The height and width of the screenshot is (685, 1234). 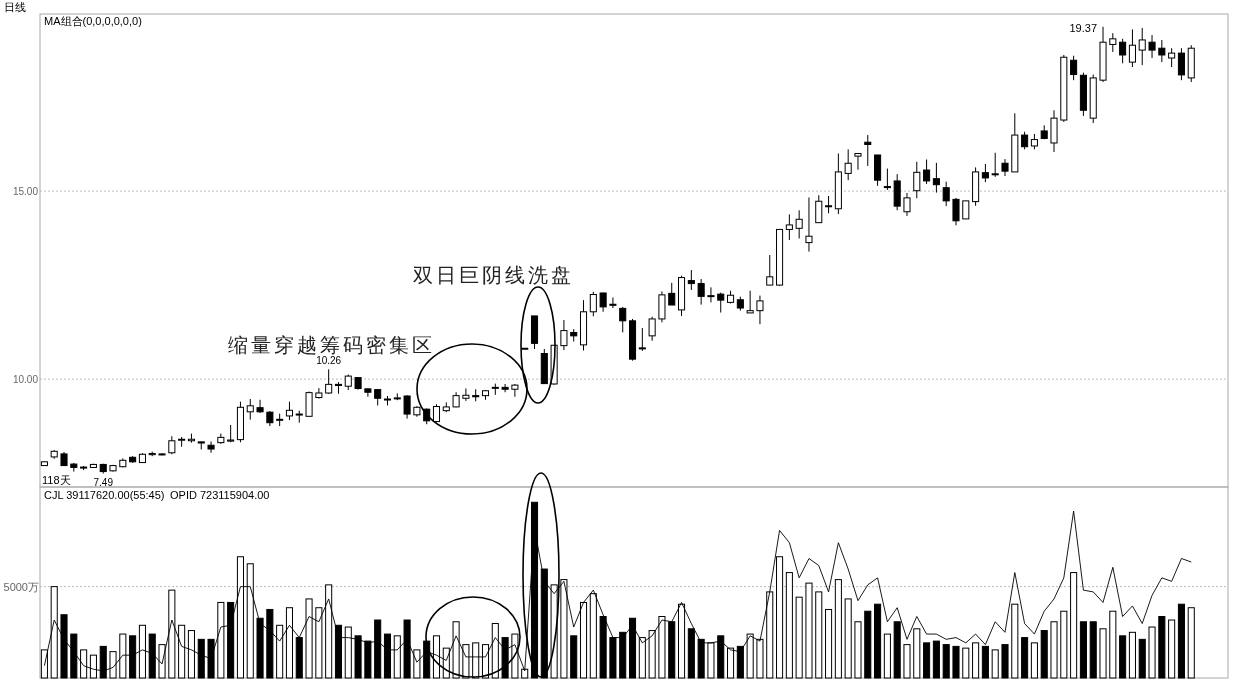 I want to click on y-tick-label: 15.00, so click(x=25, y=192).